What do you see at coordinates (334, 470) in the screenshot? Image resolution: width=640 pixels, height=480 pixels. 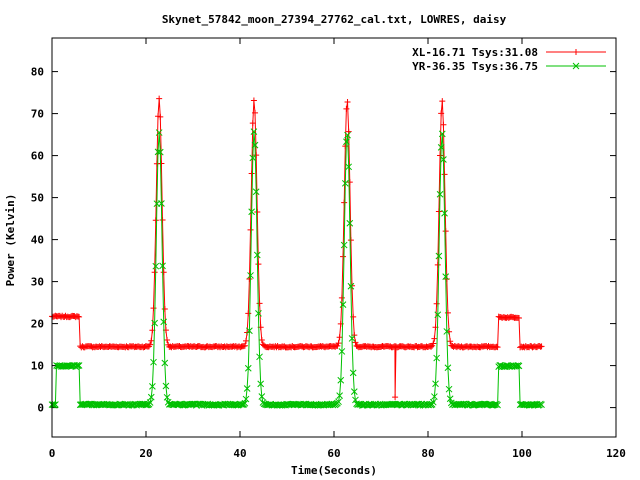 I see `x-axis-label: Time(Seconds)` at bounding box center [334, 470].